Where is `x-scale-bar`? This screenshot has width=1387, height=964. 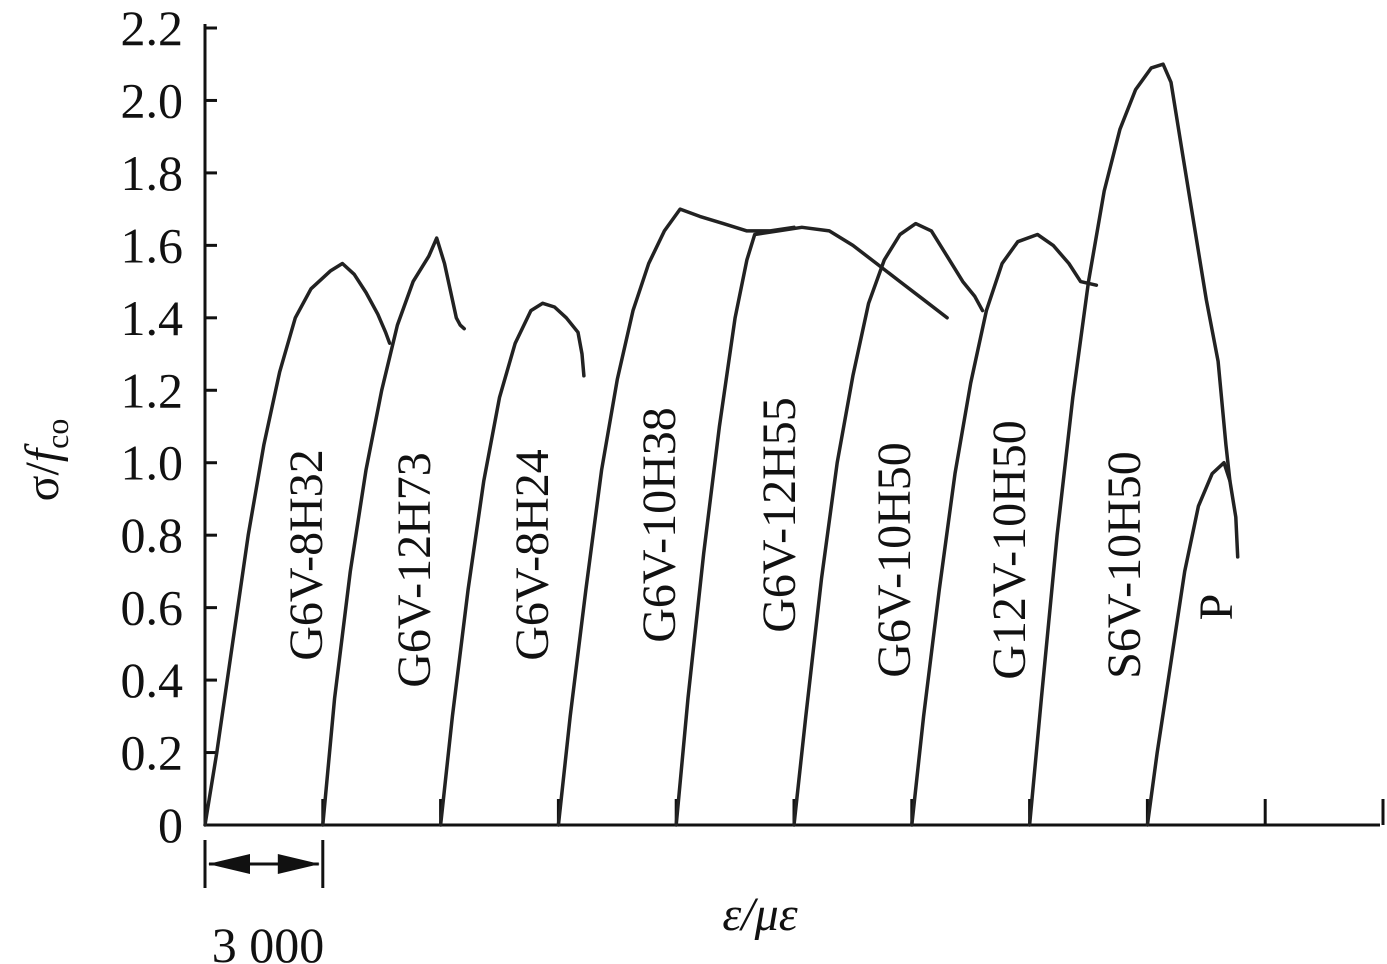 x-scale-bar is located at coordinates (264, 864).